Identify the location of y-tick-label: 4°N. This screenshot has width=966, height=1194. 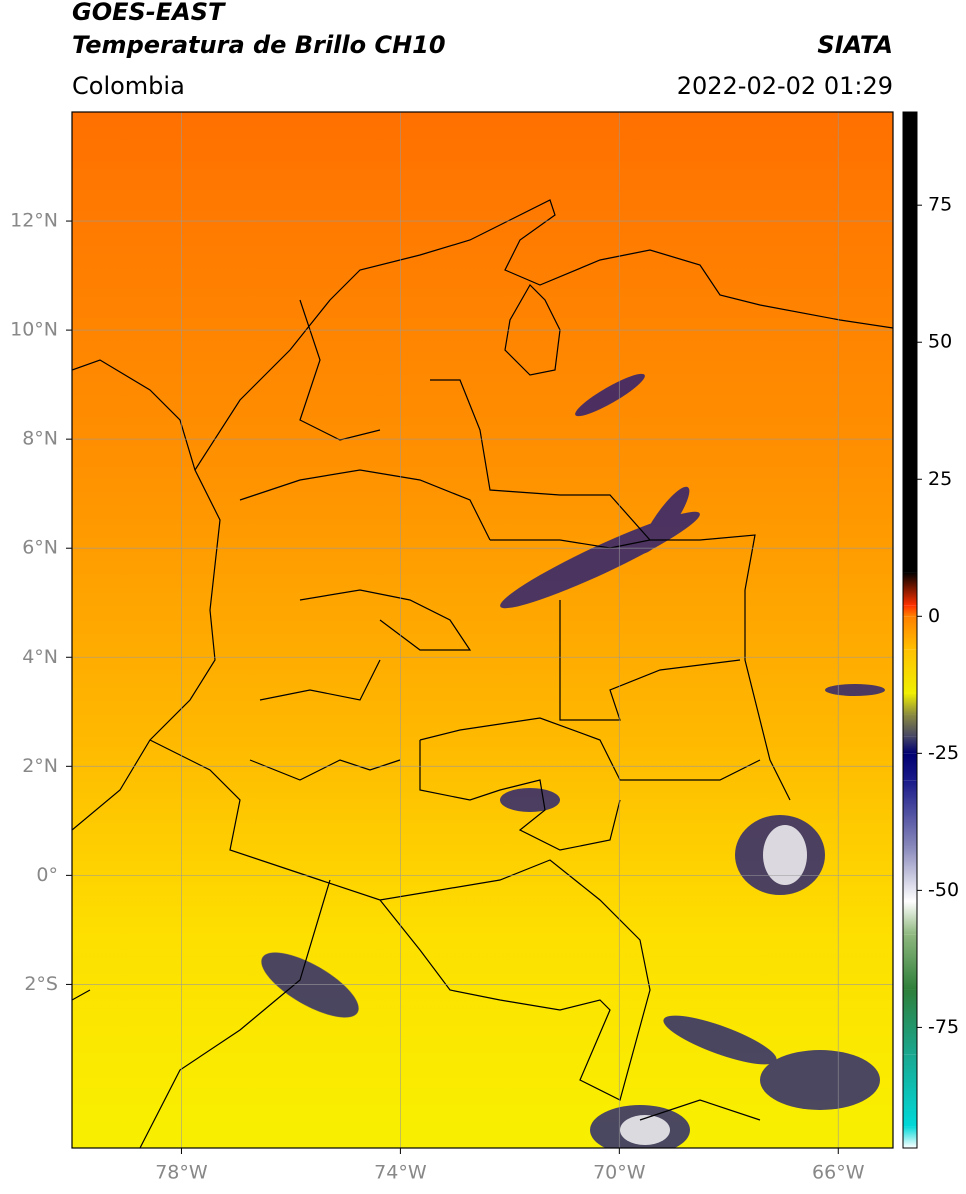
(40, 657).